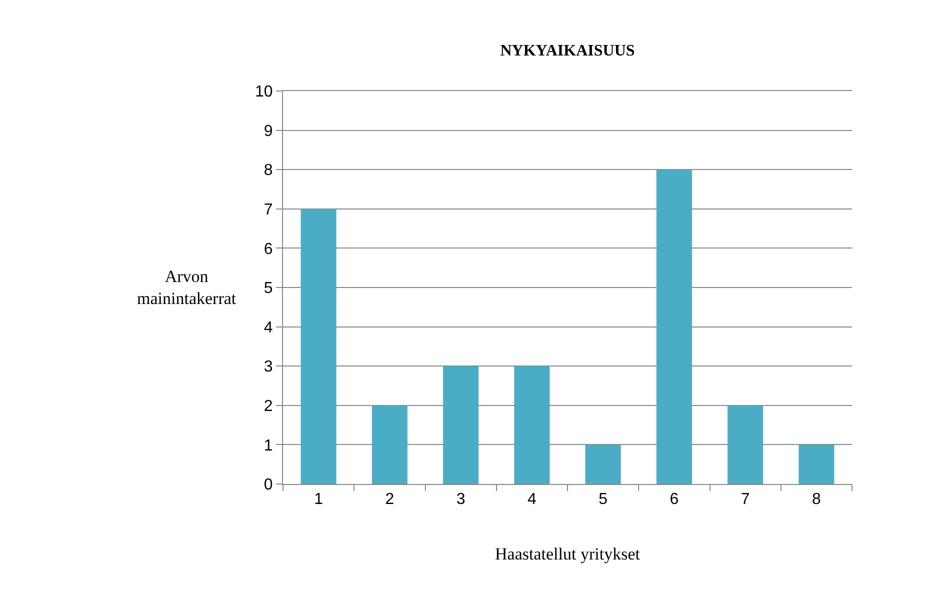  Describe the element at coordinates (186, 287) in the screenshot. I see `y-axis-title: Arvon mainintakerrat` at that location.